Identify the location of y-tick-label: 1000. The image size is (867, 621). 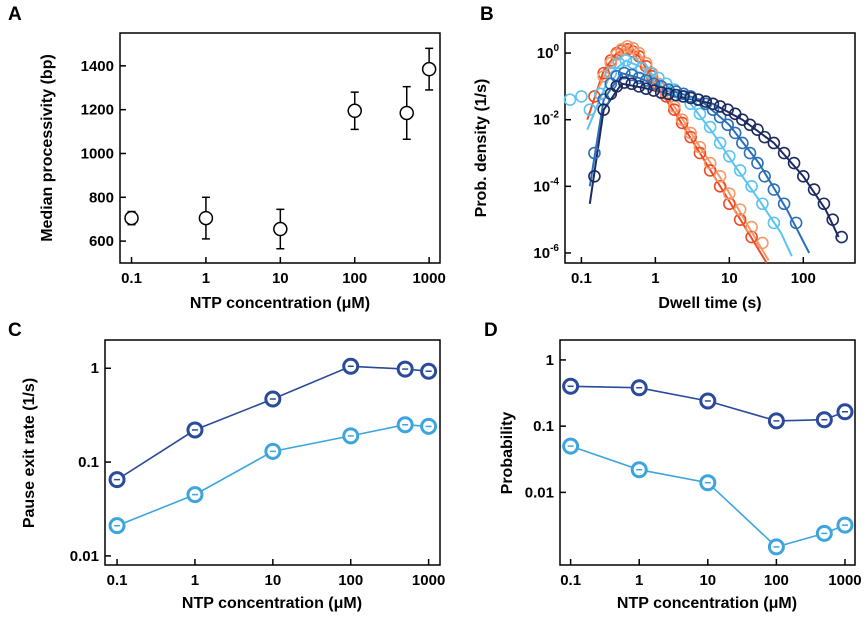
(97, 153).